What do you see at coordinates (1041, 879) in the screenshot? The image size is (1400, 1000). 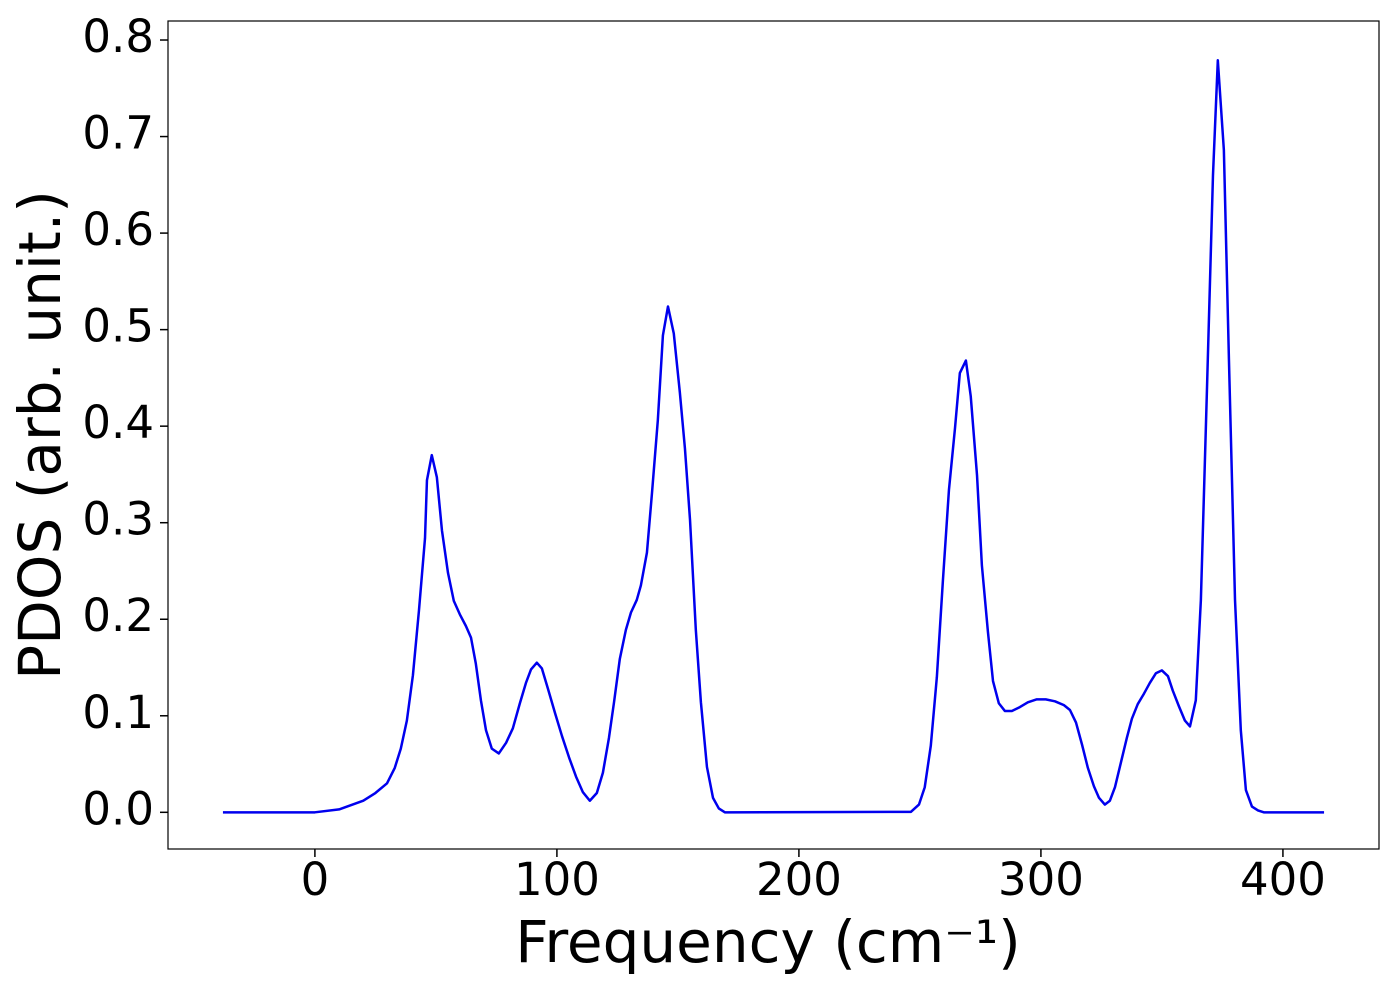 I see `x-tick-label: 300` at bounding box center [1041, 879].